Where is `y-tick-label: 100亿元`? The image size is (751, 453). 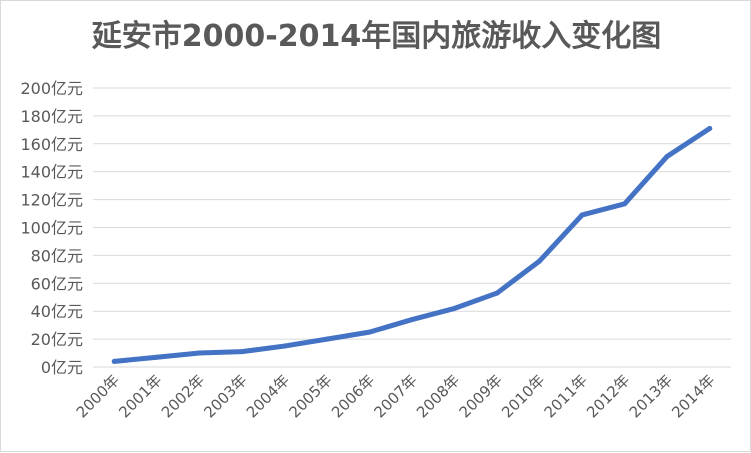 y-tick-label: 100亿元 is located at coordinates (51, 228).